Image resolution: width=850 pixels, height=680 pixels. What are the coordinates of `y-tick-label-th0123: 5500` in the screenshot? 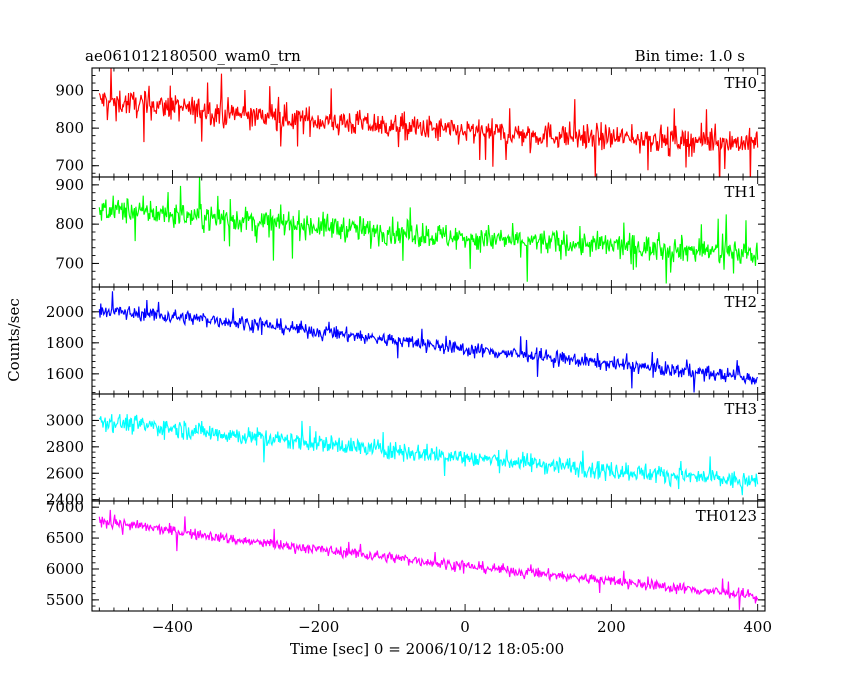 It's located at (65, 600).